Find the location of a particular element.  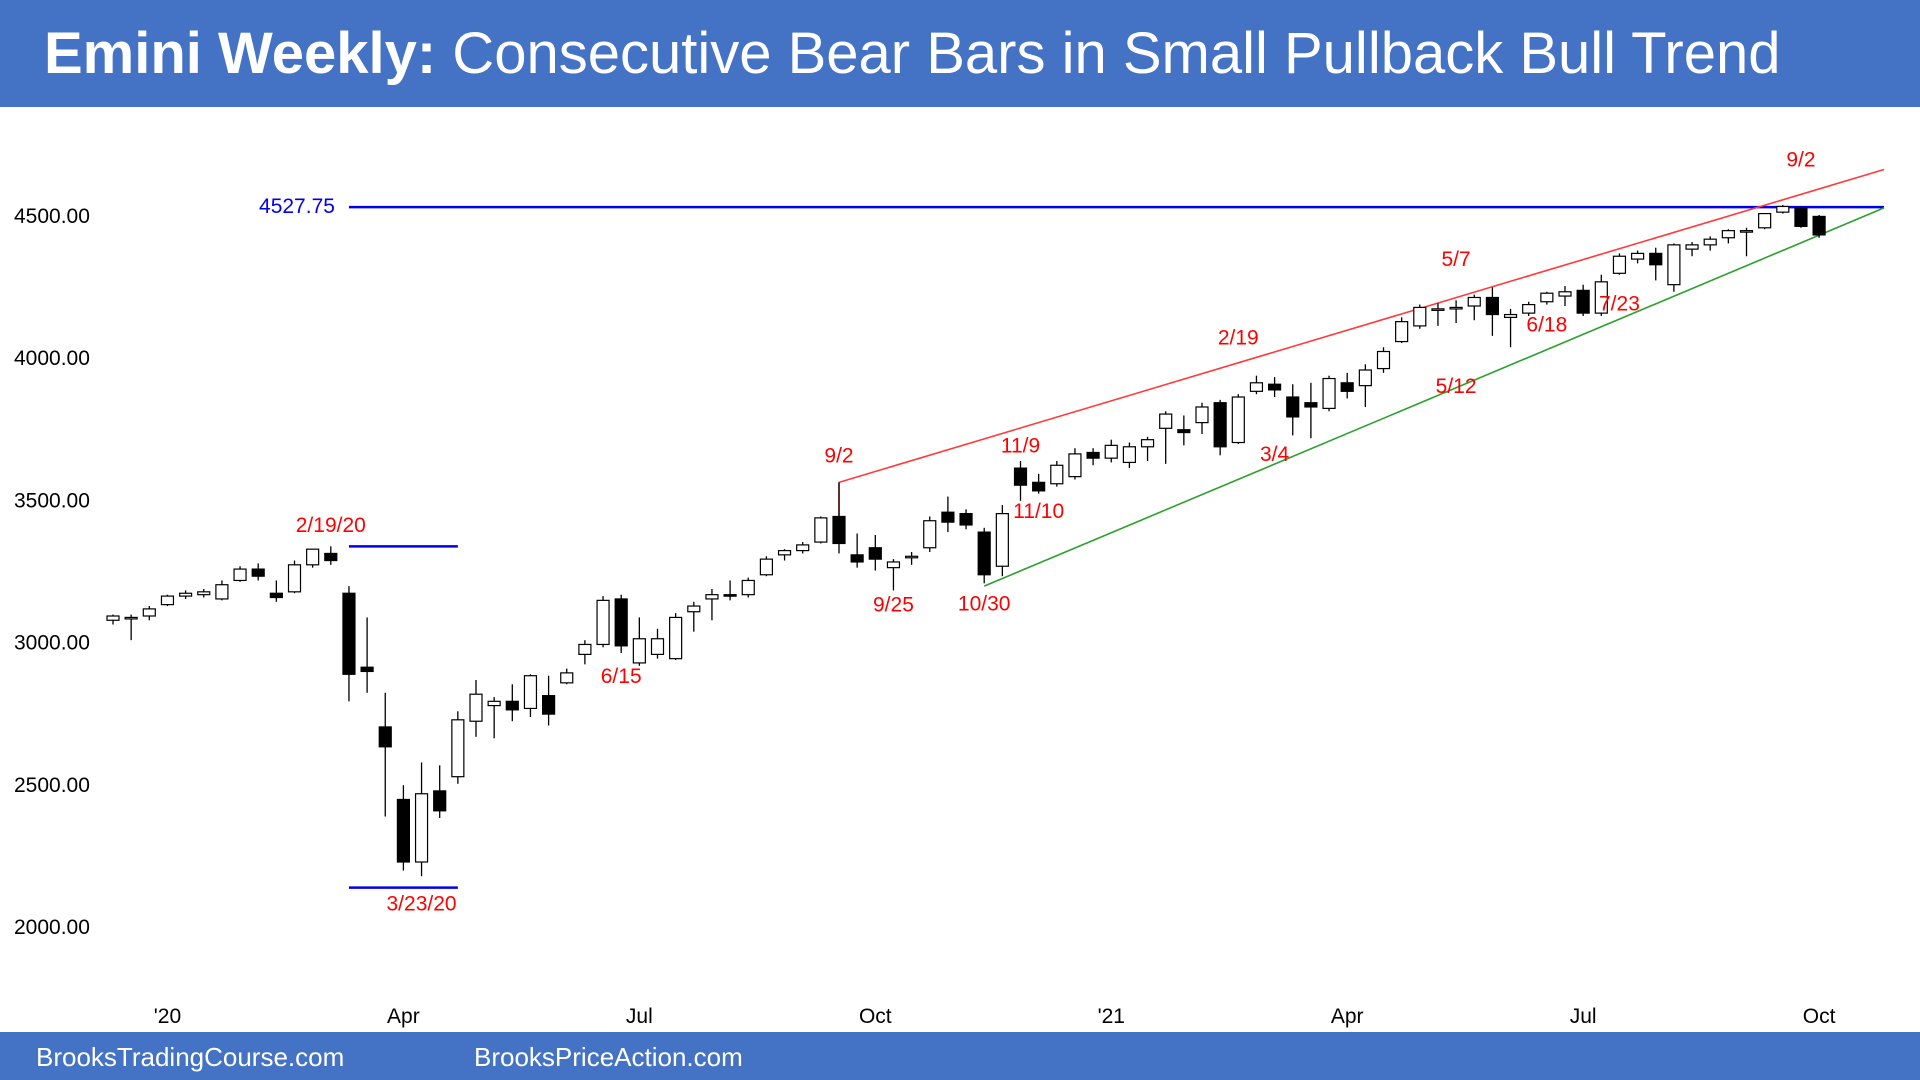

x-tick-label: Oct is located at coordinates (1819, 1016).